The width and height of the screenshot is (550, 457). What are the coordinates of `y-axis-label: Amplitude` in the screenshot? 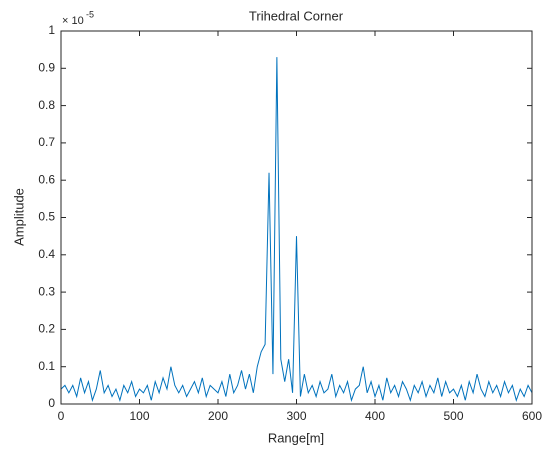 It's located at (18, 217).